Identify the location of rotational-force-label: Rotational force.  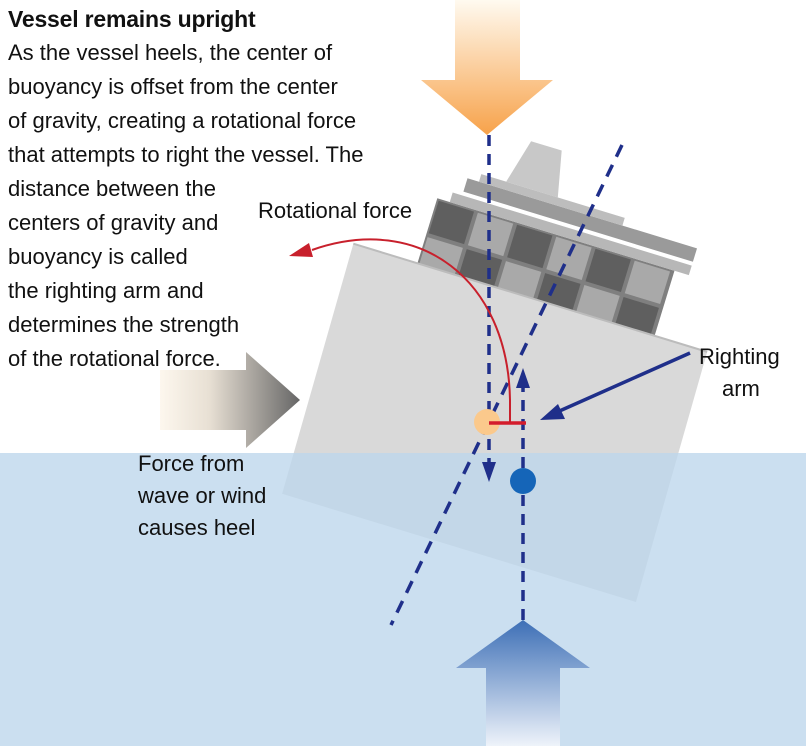
(335, 210).